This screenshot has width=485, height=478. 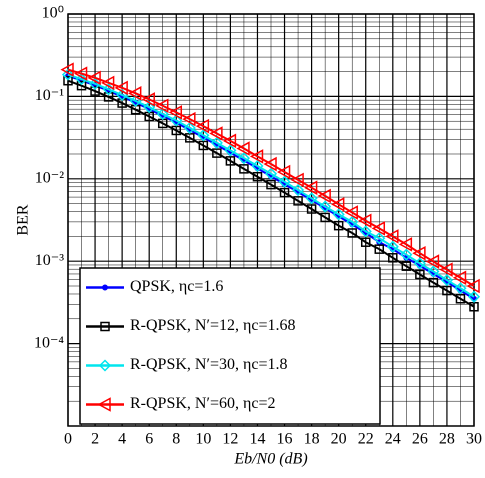 What do you see at coordinates (53, 13) in the screenshot?
I see `y-tick-label: 10⁰` at bounding box center [53, 13].